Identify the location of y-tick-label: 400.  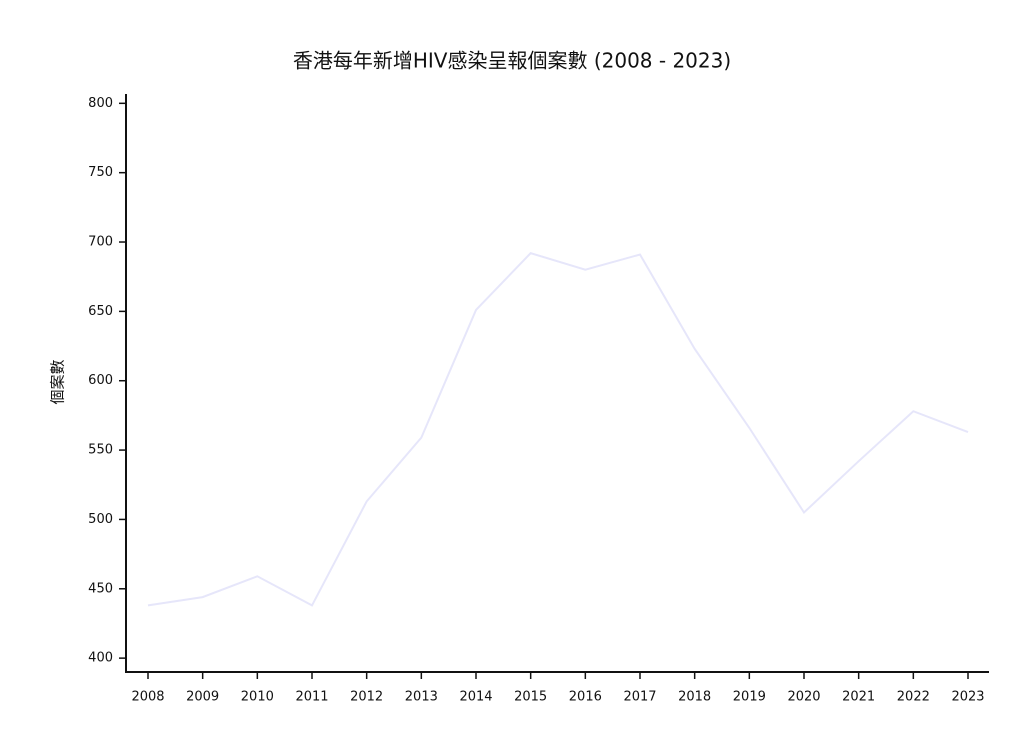
(100, 658).